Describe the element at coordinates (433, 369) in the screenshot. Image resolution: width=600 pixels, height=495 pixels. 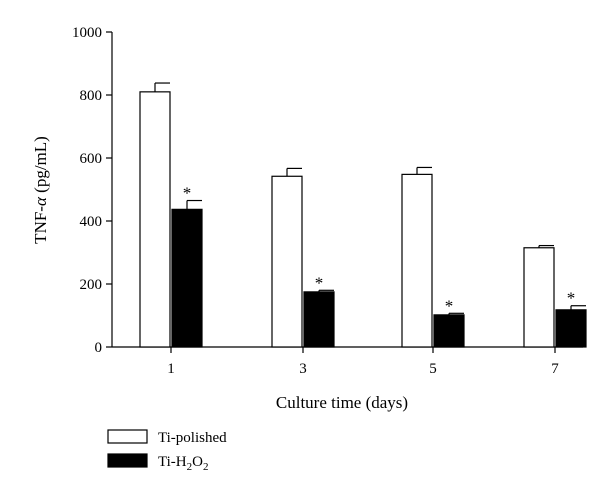
I see `x-tick-label-5: 5` at that location.